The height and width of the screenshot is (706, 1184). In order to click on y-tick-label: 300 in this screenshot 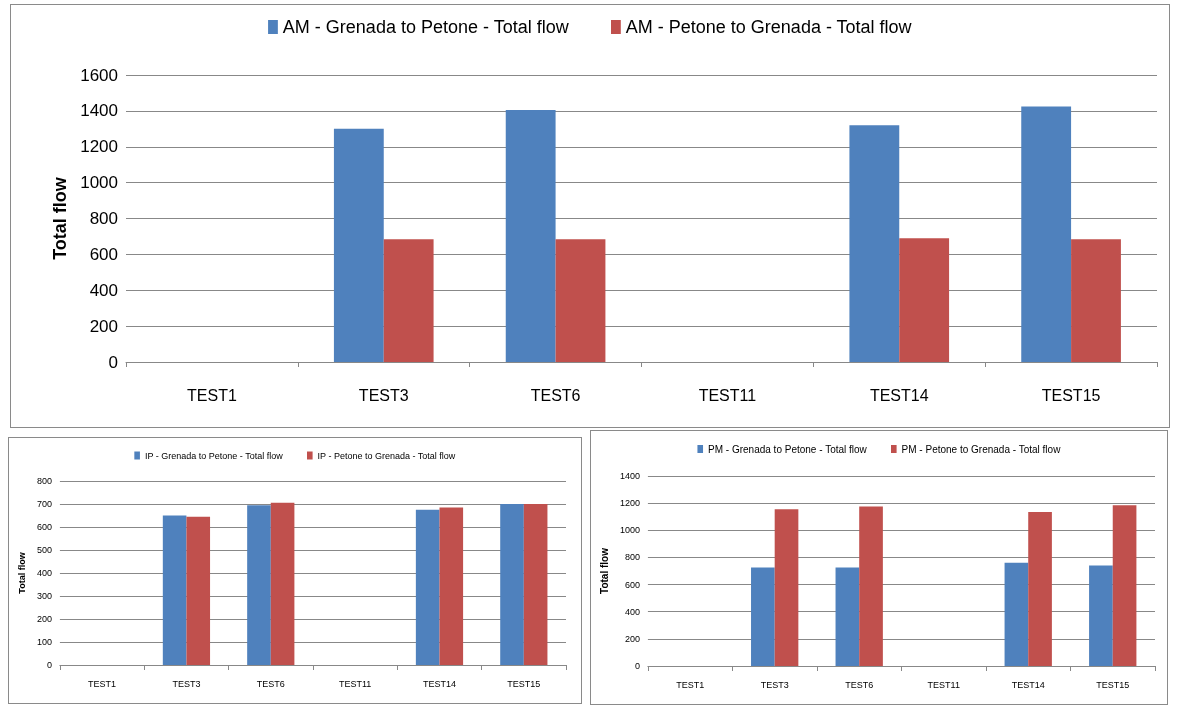, I will do `click(44, 596)`.